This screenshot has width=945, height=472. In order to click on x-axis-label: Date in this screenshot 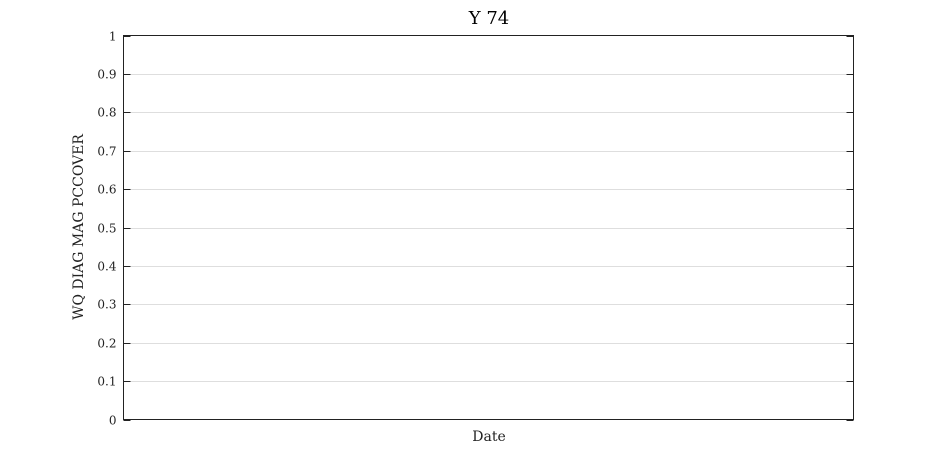, I will do `click(488, 437)`.